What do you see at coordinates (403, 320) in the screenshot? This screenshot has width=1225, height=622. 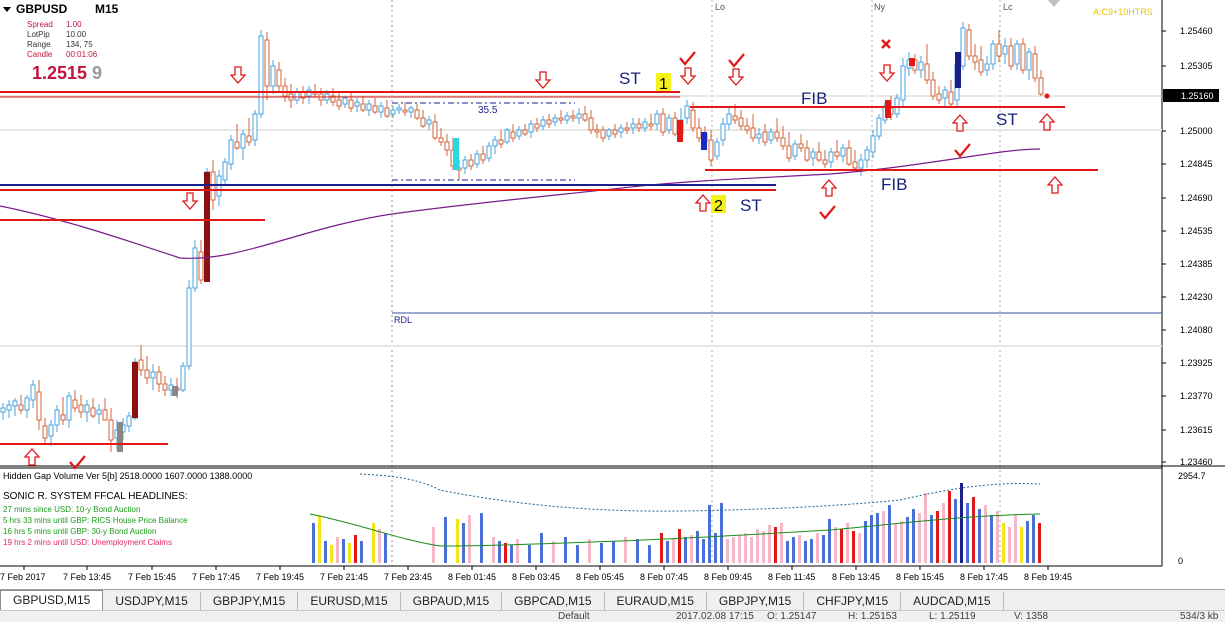 I see `rdl-label: RDL` at bounding box center [403, 320].